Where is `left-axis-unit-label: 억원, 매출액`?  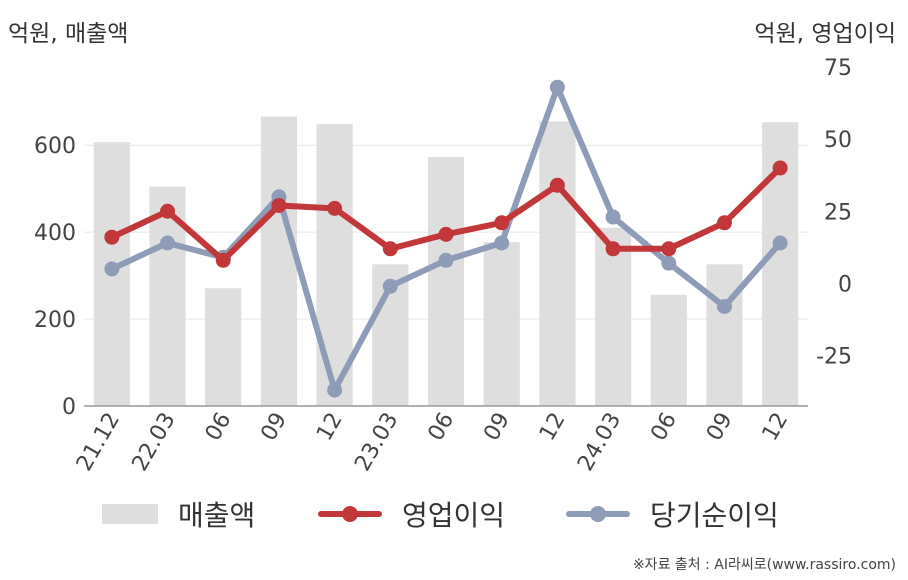
left-axis-unit-label: 억원, 매출액 is located at coordinates (68, 34).